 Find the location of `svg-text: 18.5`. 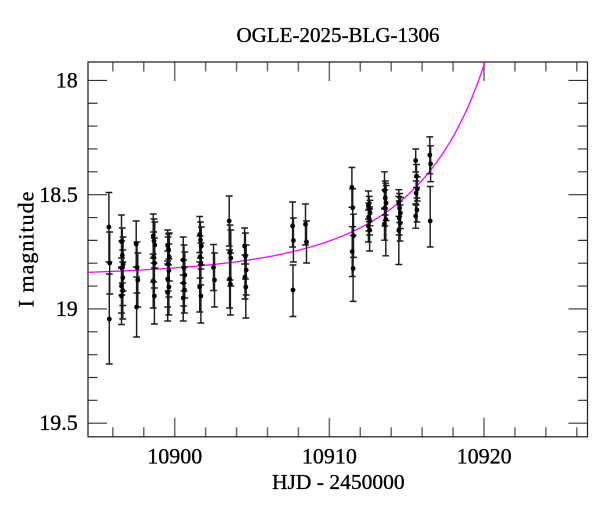

svg-text: 18.5 is located at coordinates (58, 194).